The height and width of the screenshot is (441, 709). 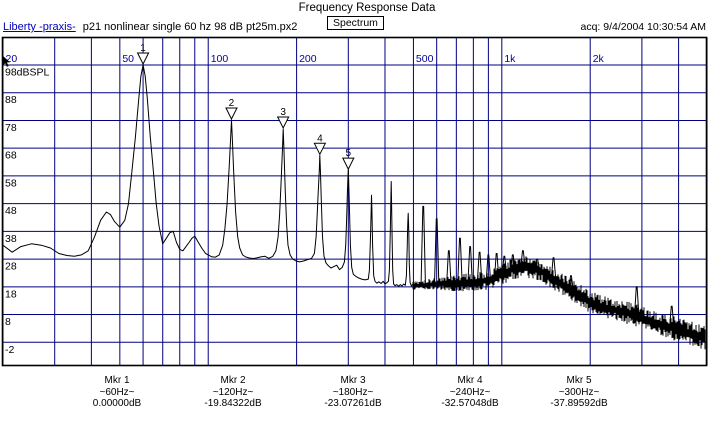 What do you see at coordinates (11, 294) in the screenshot?
I see `y-tick-label: 18` at bounding box center [11, 294].